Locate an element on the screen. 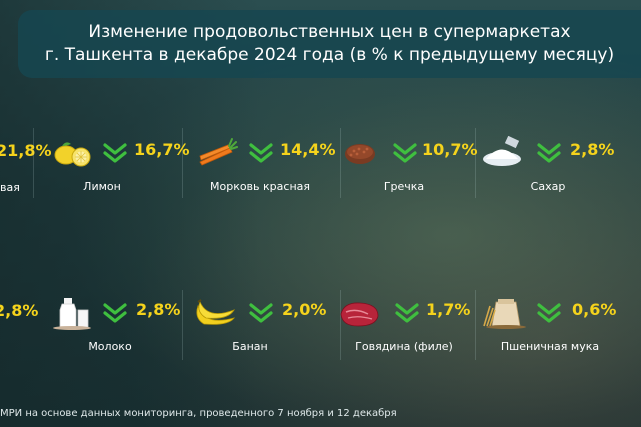 The height and width of the screenshot is (427, 641). carrot-icon is located at coordinates (218, 152).